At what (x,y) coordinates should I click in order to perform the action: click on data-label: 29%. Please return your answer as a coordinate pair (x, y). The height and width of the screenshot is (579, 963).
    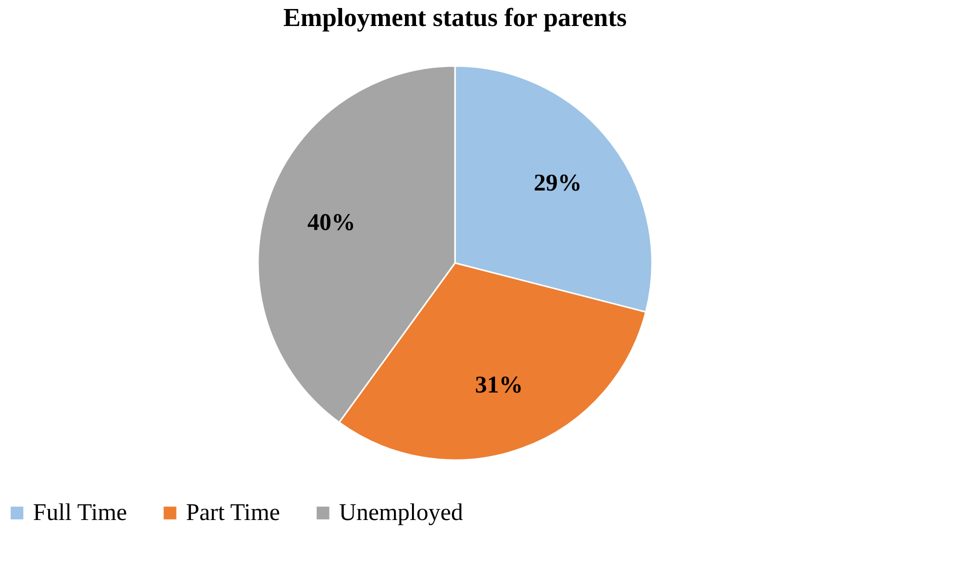
    Looking at the image, I should click on (558, 183).